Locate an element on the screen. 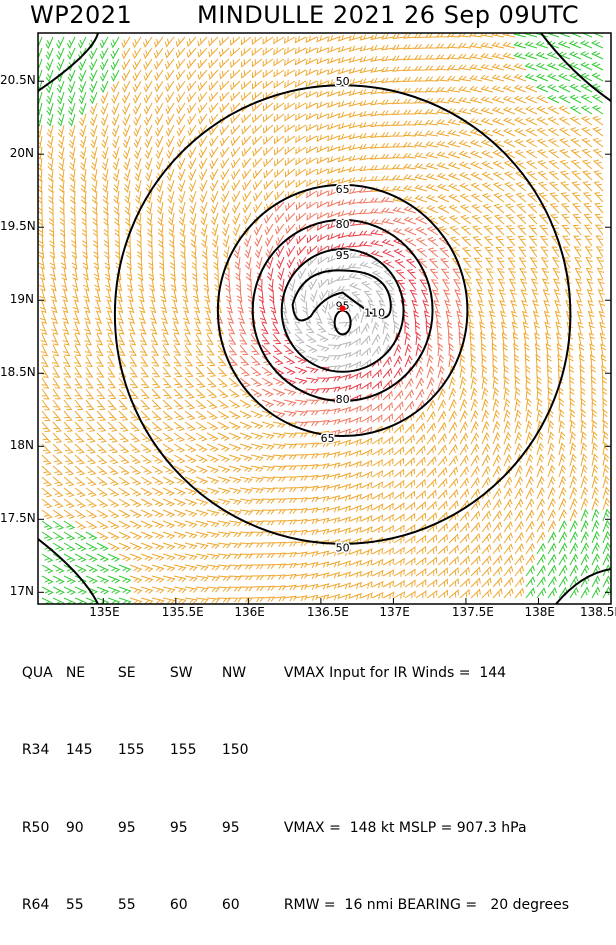  storm-center-marker is located at coordinates (342, 308).